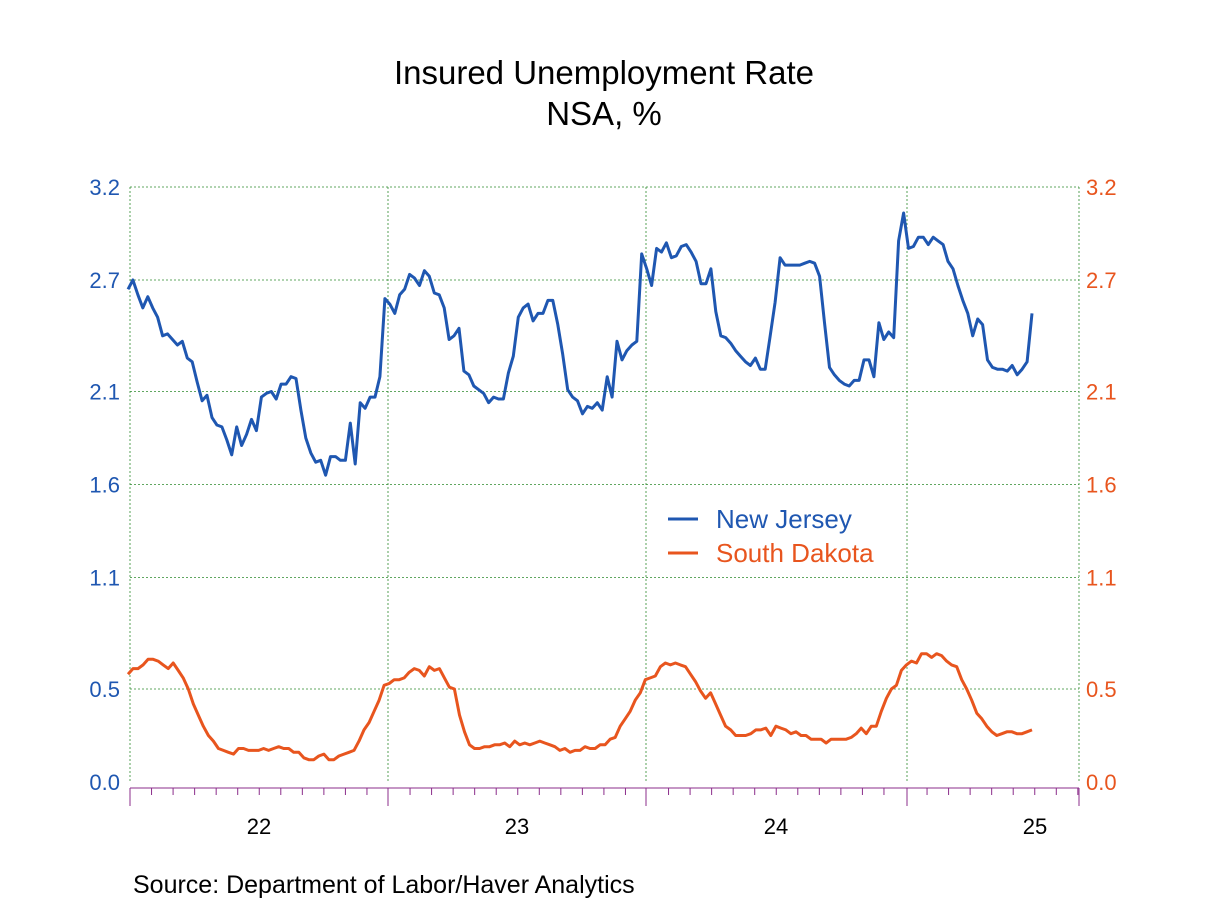  Describe the element at coordinates (104, 280) in the screenshot. I see `y-left-tick-label: 2.7` at that location.